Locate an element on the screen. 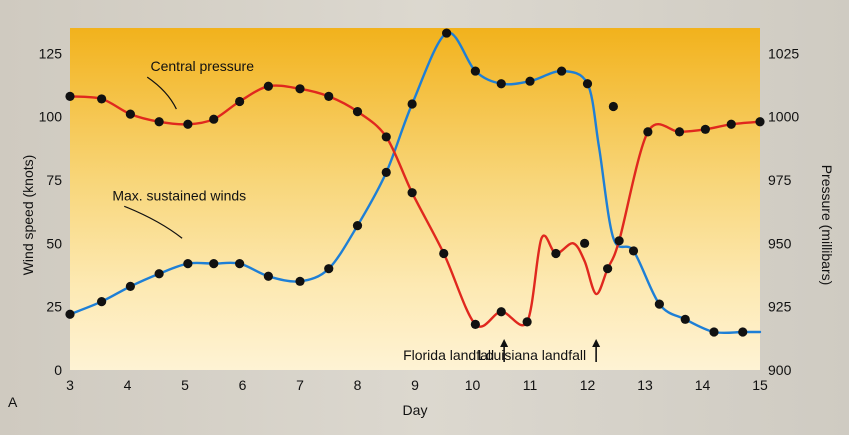  x-tick-label: 6 is located at coordinates (243, 385).